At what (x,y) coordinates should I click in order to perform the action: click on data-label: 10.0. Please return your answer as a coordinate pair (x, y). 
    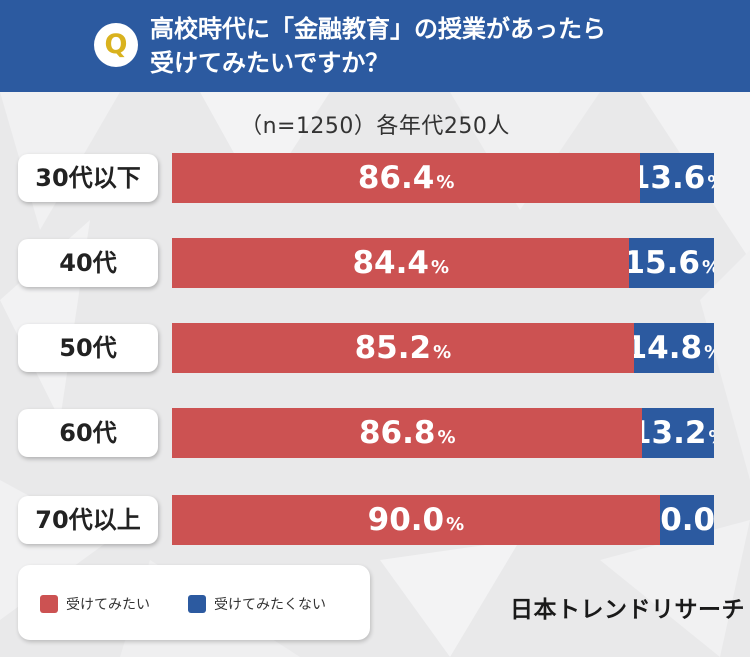
    Looking at the image, I should click on (687, 520).